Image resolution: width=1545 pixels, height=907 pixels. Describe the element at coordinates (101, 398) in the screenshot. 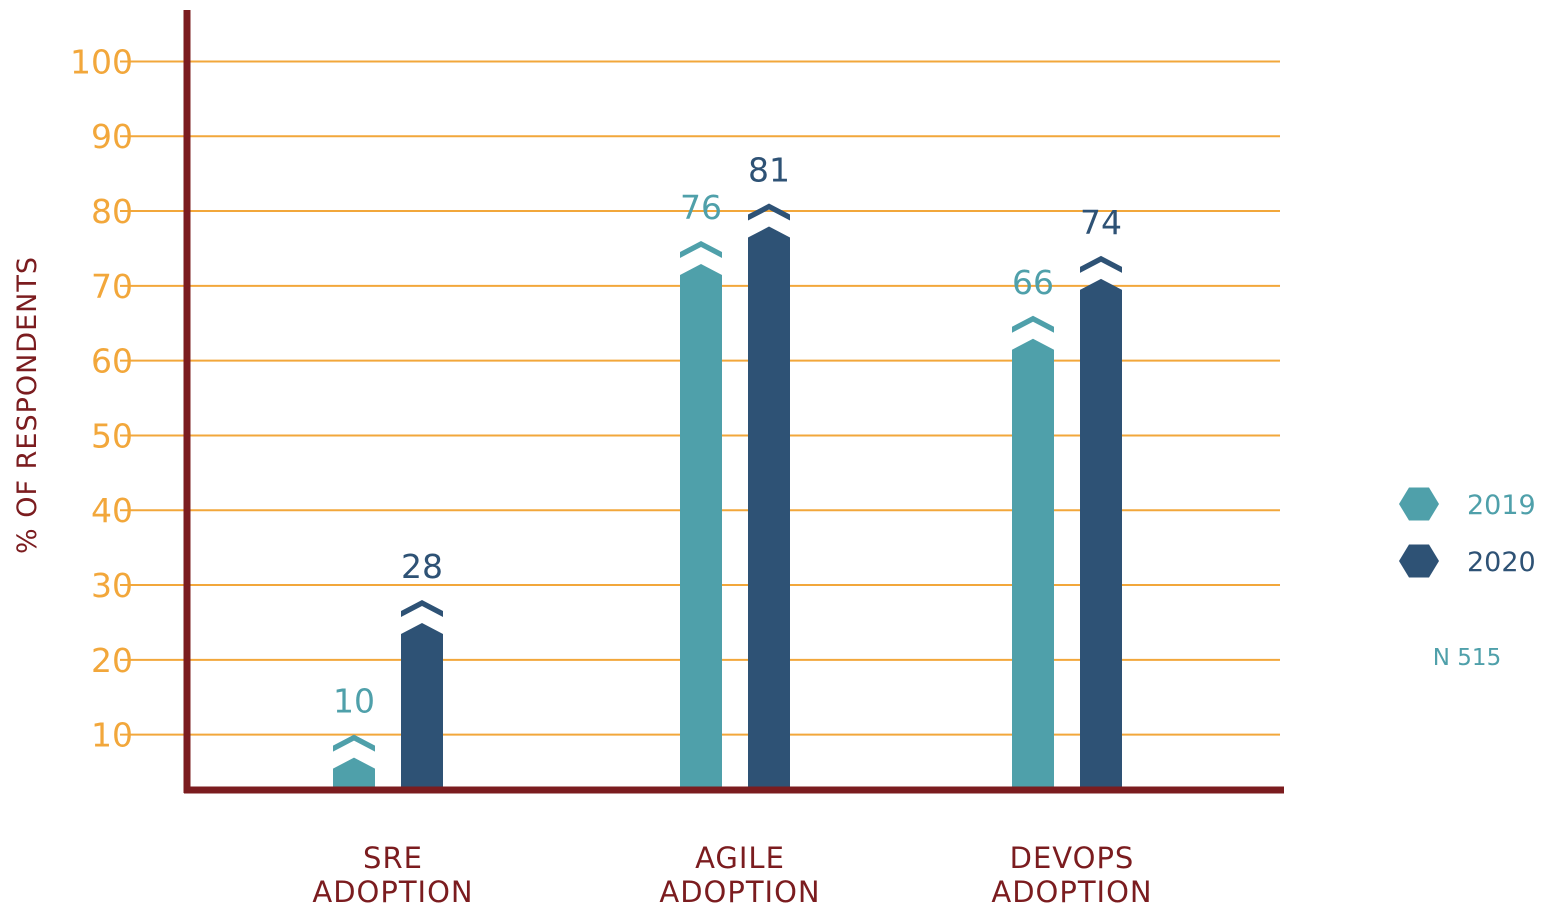

I see `y-tick-labels: 10 20 30 40 50 60 70 80 90 100` at that location.